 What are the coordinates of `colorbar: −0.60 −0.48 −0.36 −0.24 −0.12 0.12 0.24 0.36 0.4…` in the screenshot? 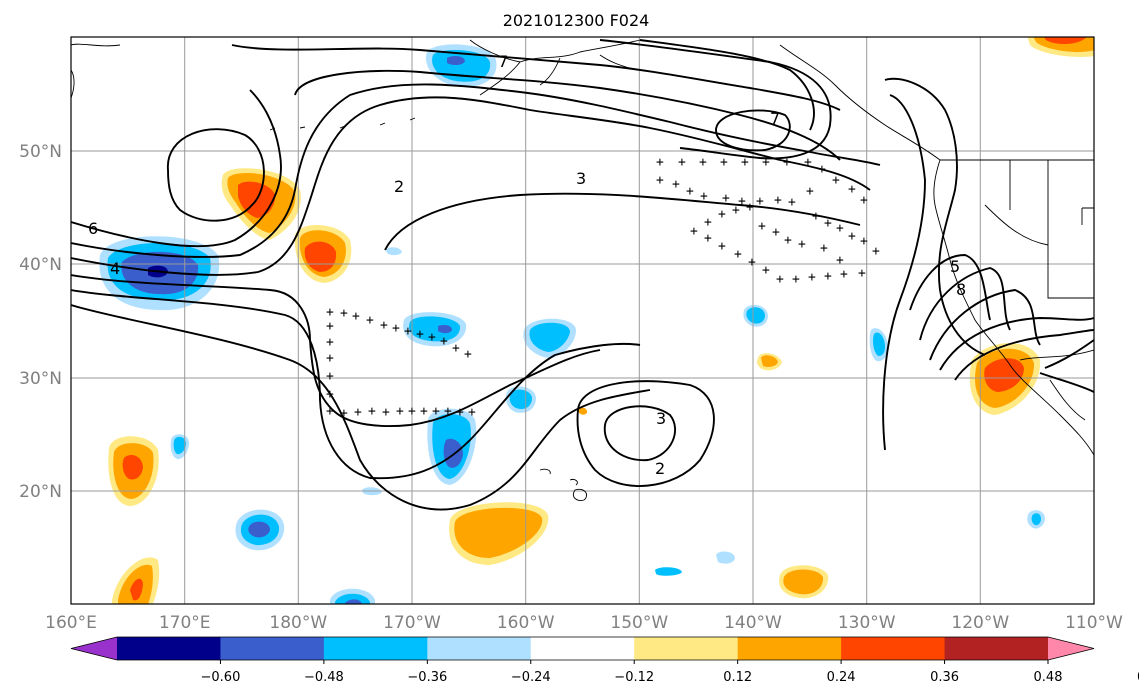 It's located at (604, 660).